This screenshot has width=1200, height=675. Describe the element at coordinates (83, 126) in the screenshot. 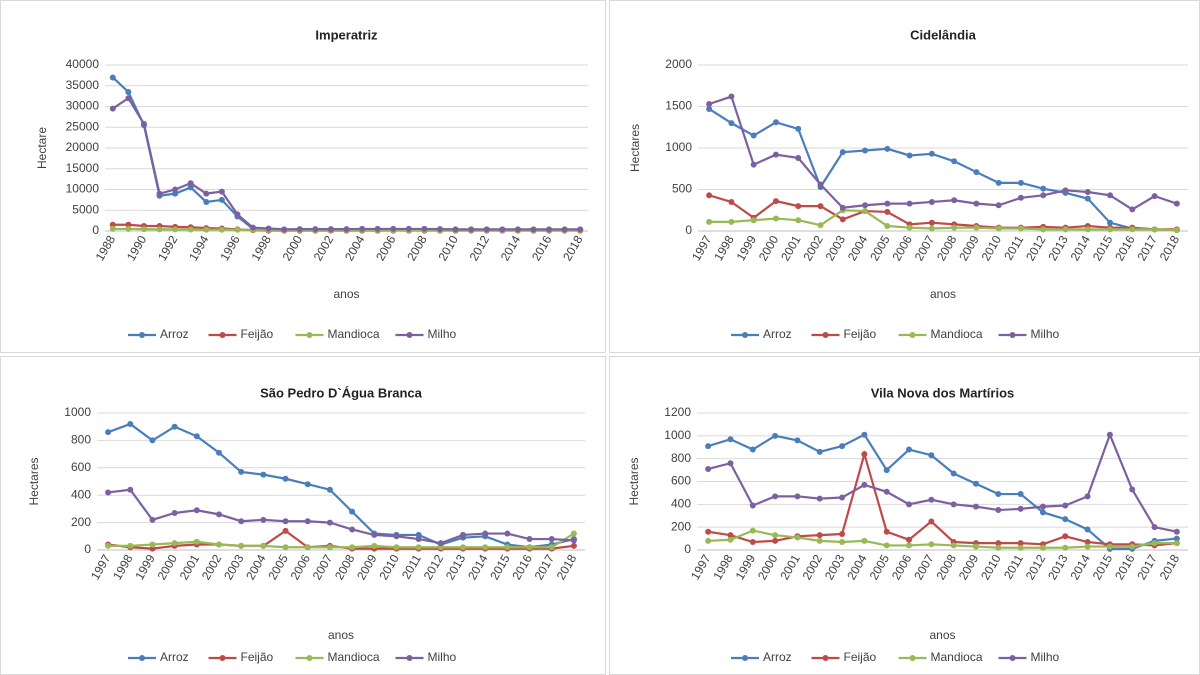

I see `y-tick-label: 25000` at that location.